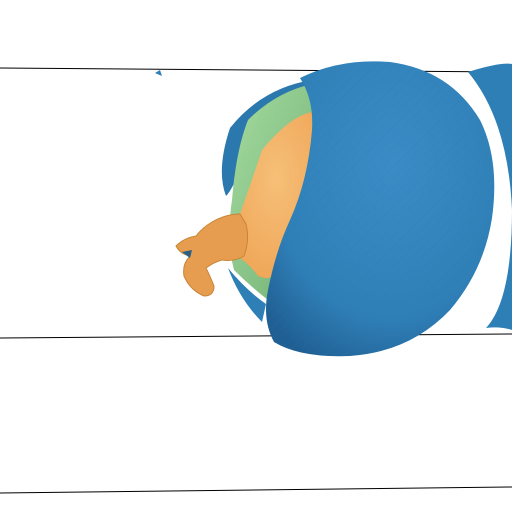  Describe the element at coordinates (158, 73) in the screenshot. I see `shell-fragment-top` at that location.